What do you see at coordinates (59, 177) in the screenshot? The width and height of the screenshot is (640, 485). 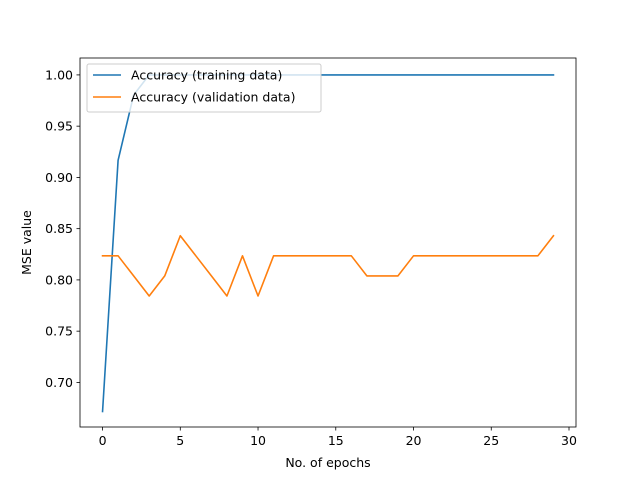 I see `y-tick-label: 0.90` at bounding box center [59, 177].